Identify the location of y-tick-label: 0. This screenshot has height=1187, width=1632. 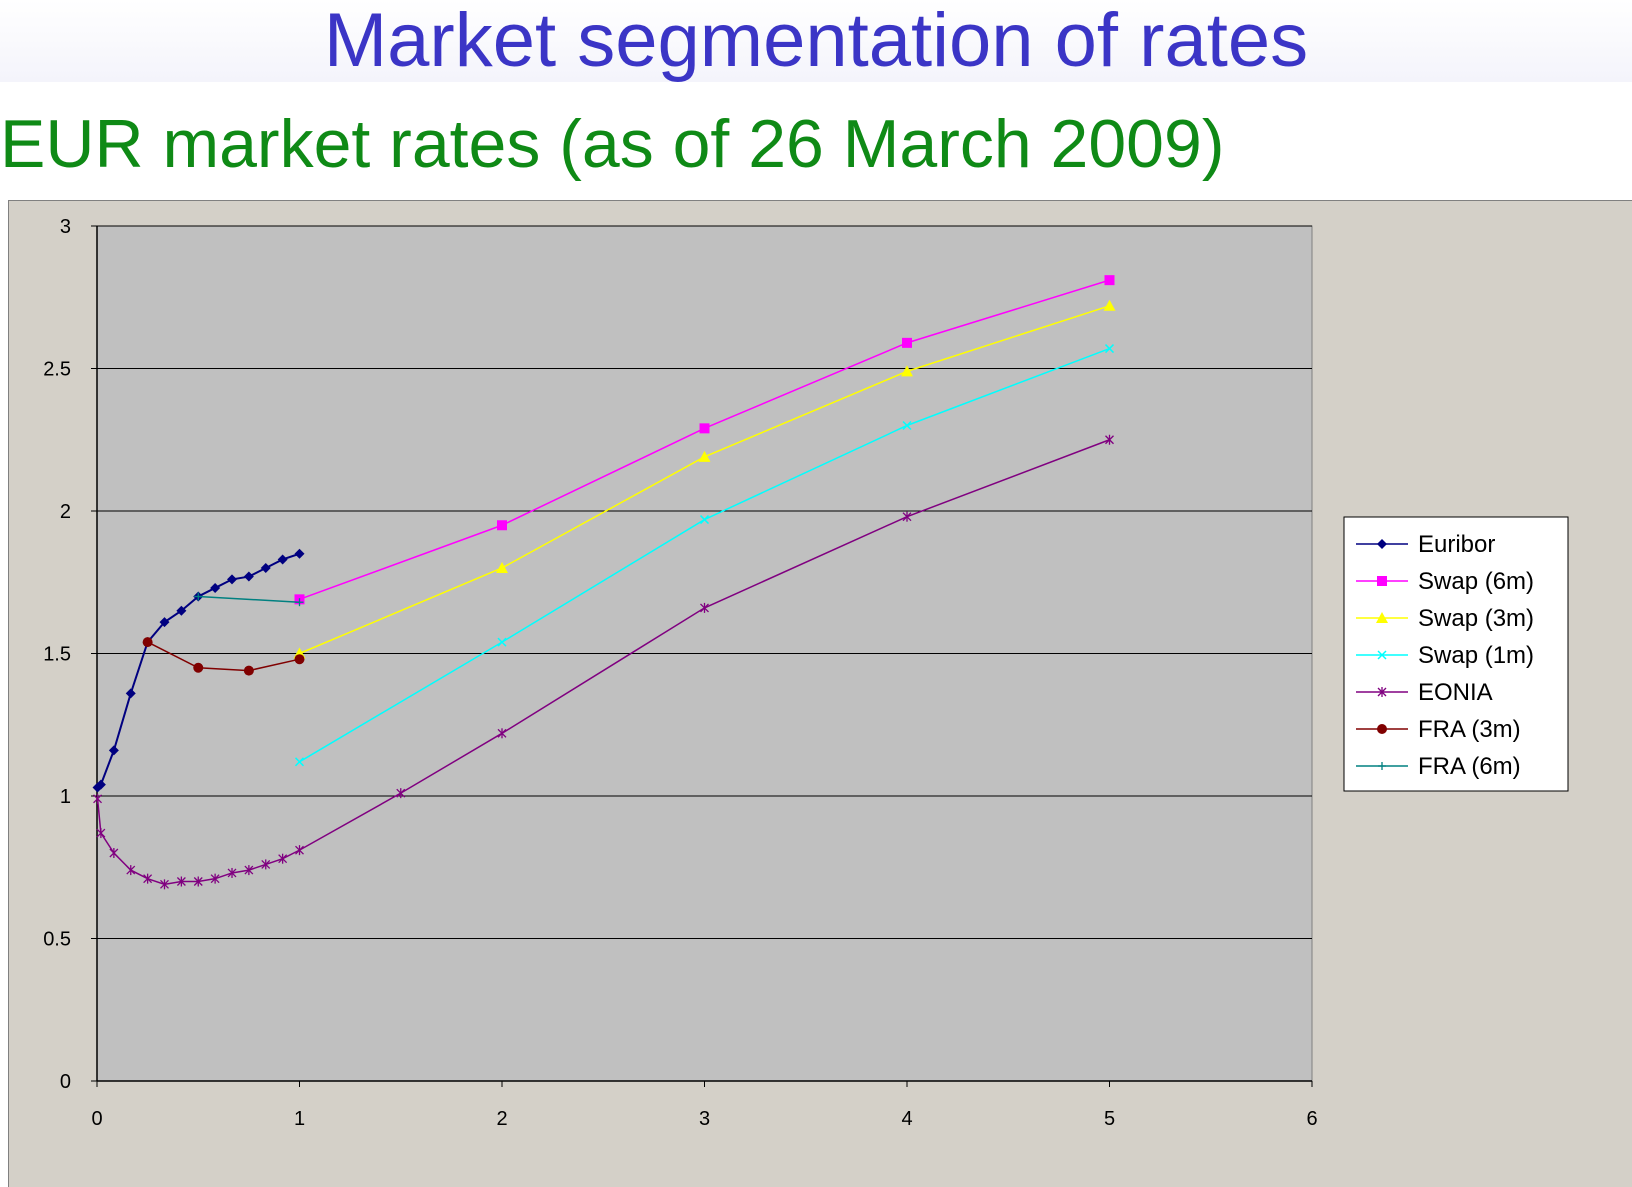
(65, 1082).